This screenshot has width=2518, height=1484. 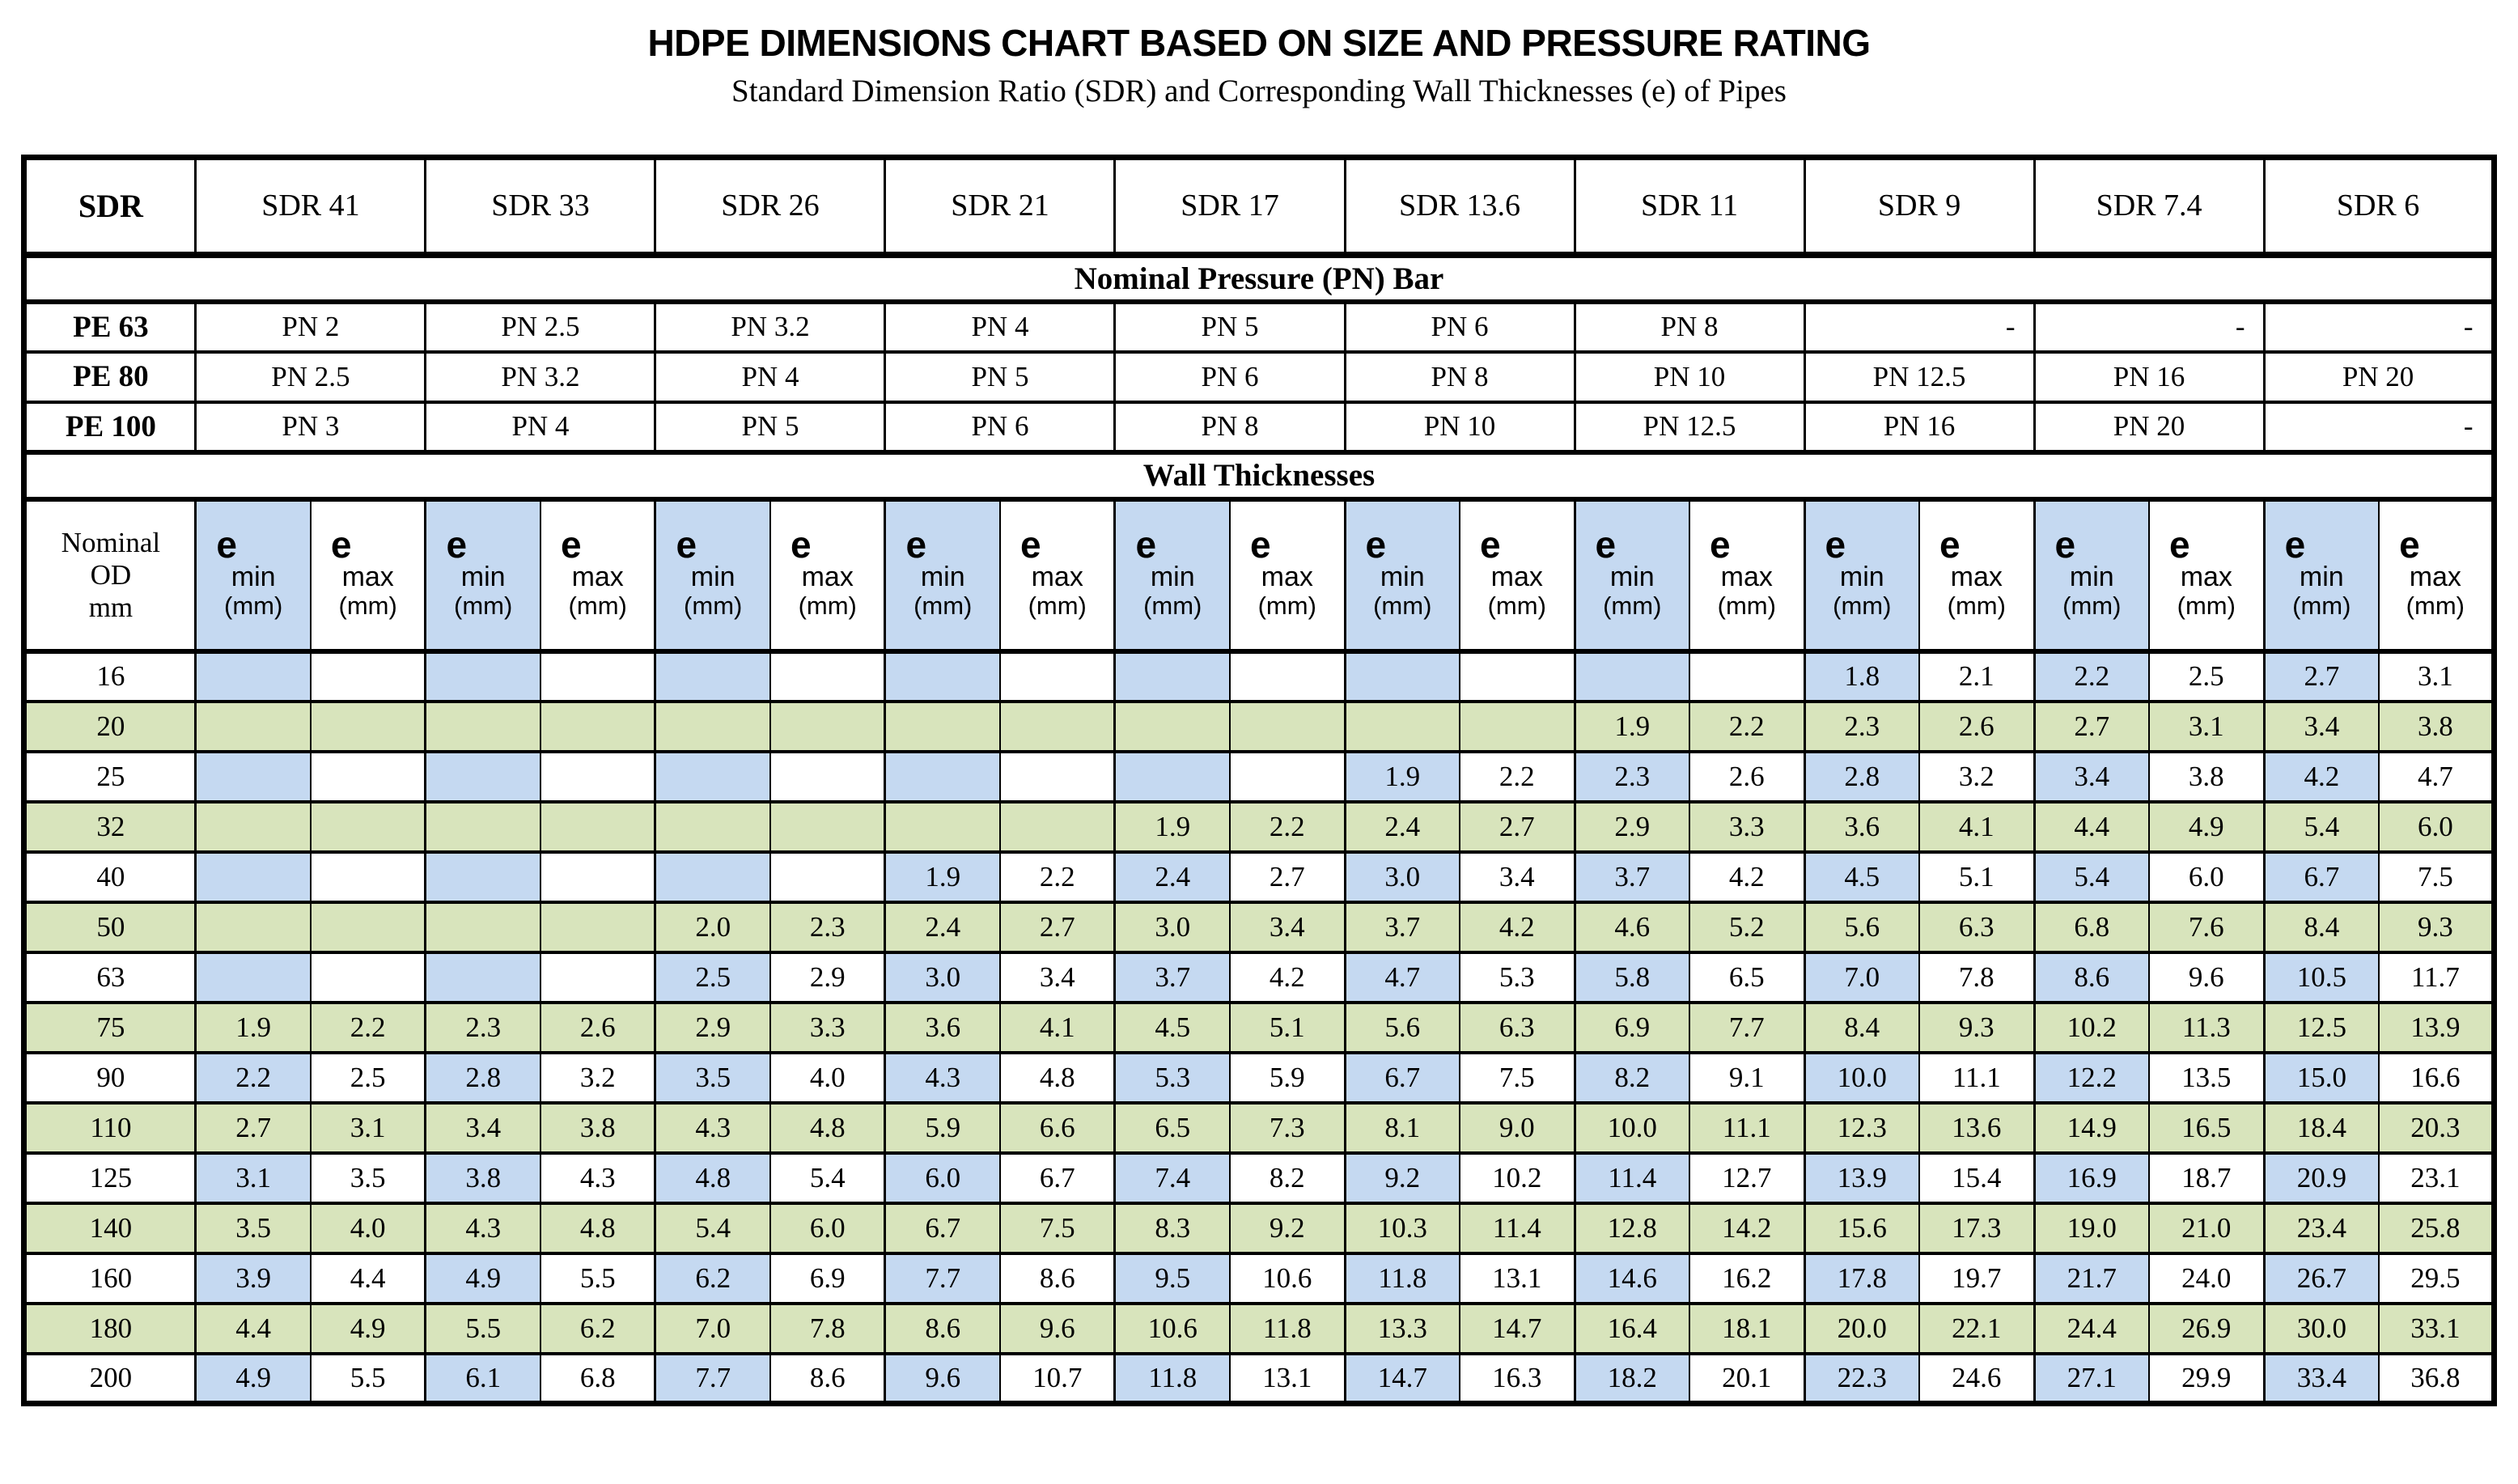 What do you see at coordinates (1632, 1228) in the screenshot?
I see `emin-cell: 12.8` at bounding box center [1632, 1228].